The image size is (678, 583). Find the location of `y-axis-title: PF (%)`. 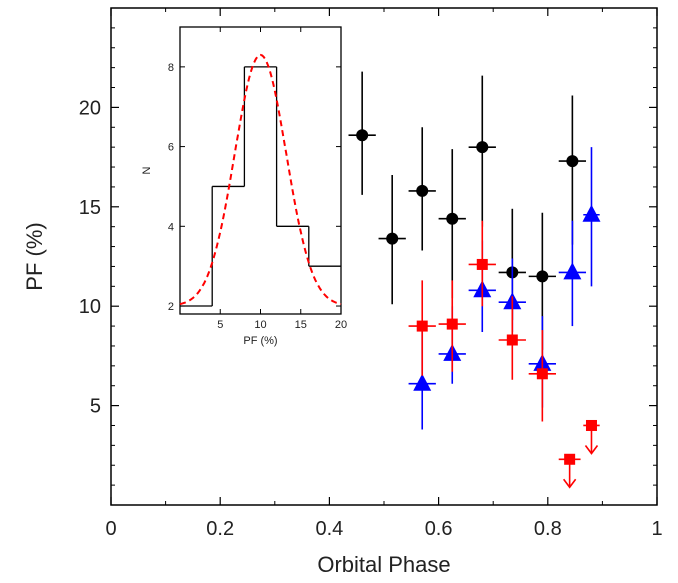

y-axis-title: PF (%) is located at coordinates (34, 256).